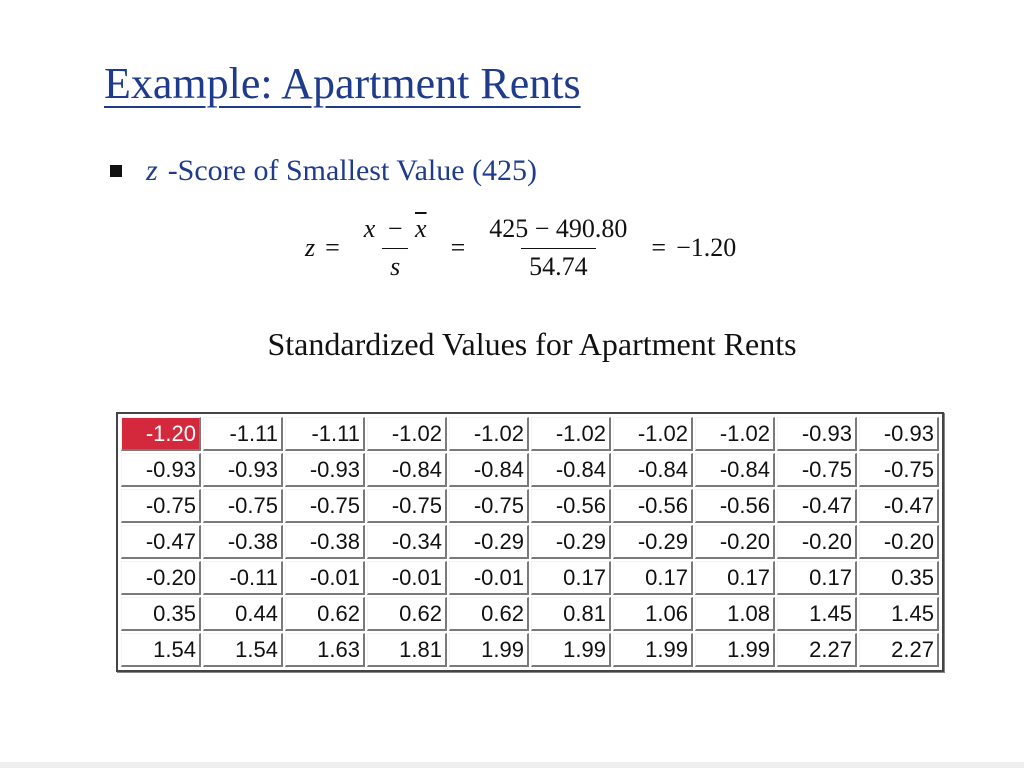  I want to click on z-score-formula: z = x − x s = 425 − 490.80 54.74 = −1.20, so click(520, 248).